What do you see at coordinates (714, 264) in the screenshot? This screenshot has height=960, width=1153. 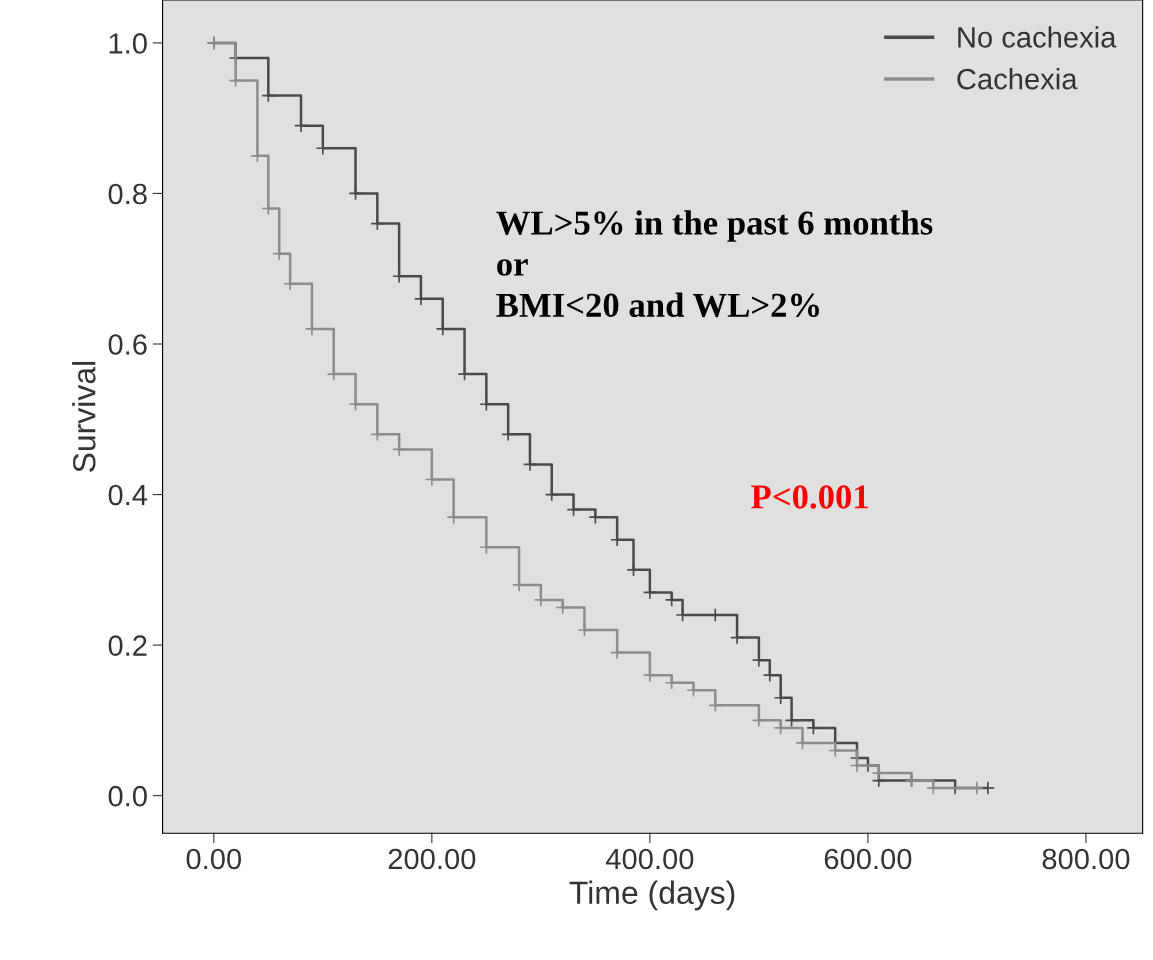 I see `annotation: WL>5% in the past 6 months or BMI<20 and WL>2%` at bounding box center [714, 264].